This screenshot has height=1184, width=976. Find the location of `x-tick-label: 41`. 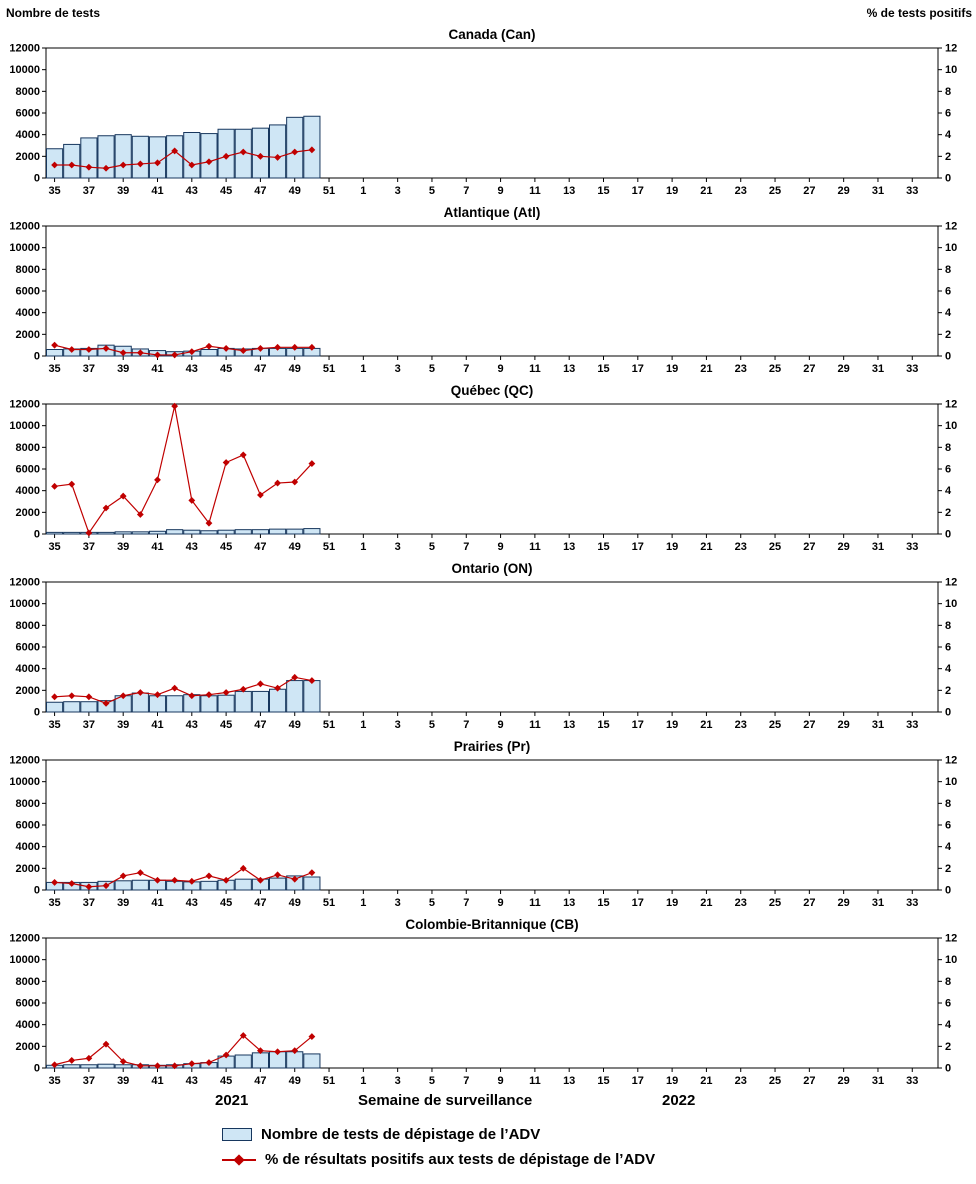

x-tick-label: 41 is located at coordinates (157, 547).